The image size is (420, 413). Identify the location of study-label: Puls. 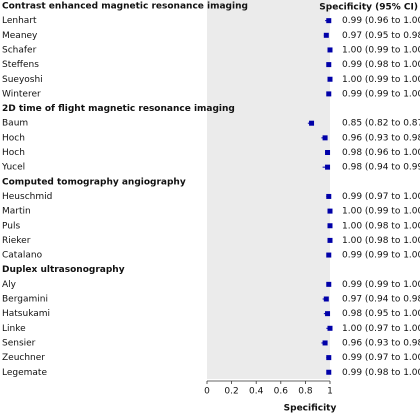
(11, 226).